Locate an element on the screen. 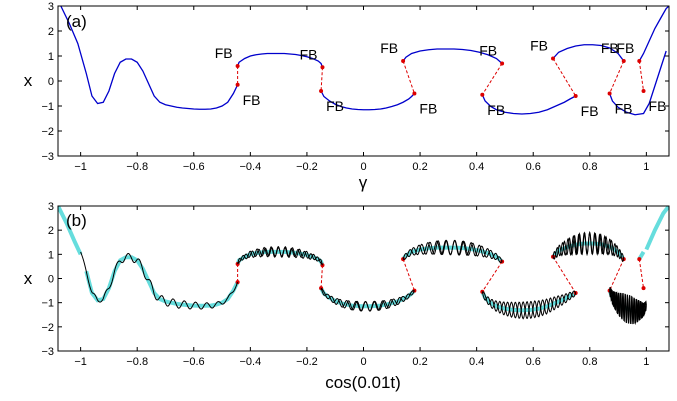  panel-b-xtick-label: 0 is located at coordinates (363, 362).